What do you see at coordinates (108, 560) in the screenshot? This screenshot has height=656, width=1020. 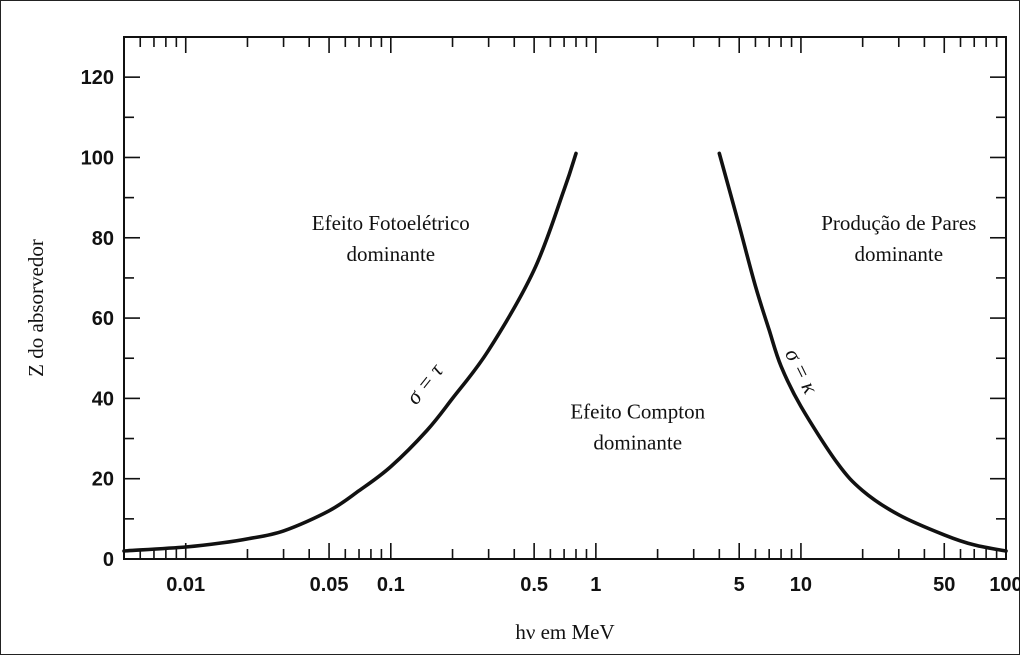 I see `y-tick-label: 0` at bounding box center [108, 560].